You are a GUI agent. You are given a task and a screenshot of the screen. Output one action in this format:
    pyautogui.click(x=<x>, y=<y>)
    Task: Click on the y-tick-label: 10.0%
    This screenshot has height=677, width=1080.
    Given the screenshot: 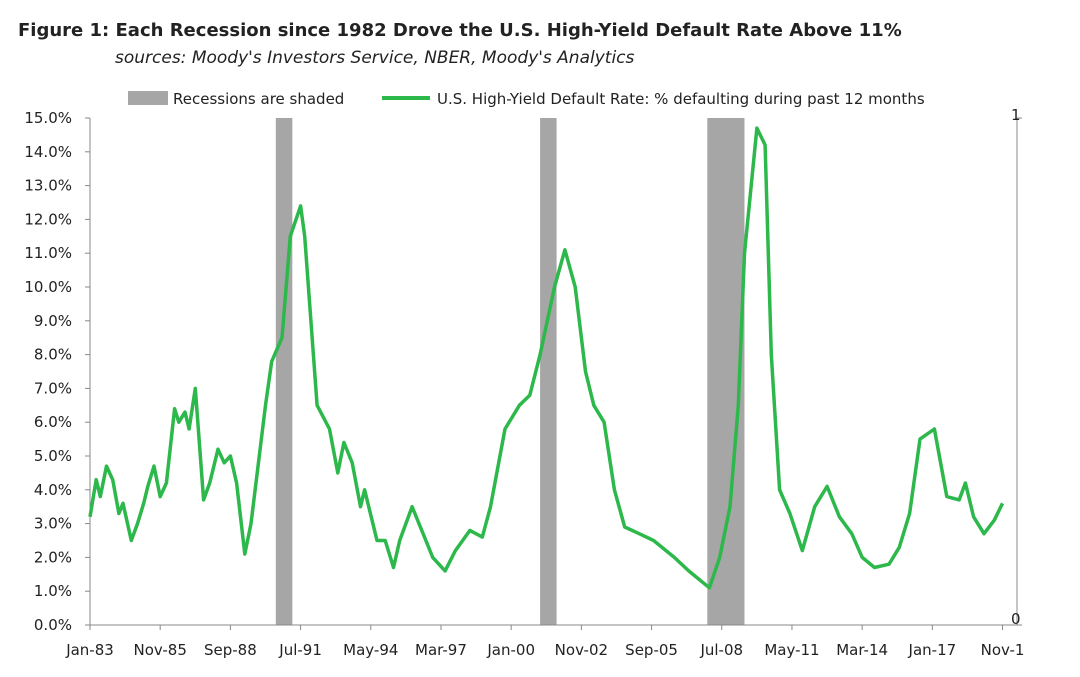 What is the action you would take?
    pyautogui.click(x=48, y=287)
    